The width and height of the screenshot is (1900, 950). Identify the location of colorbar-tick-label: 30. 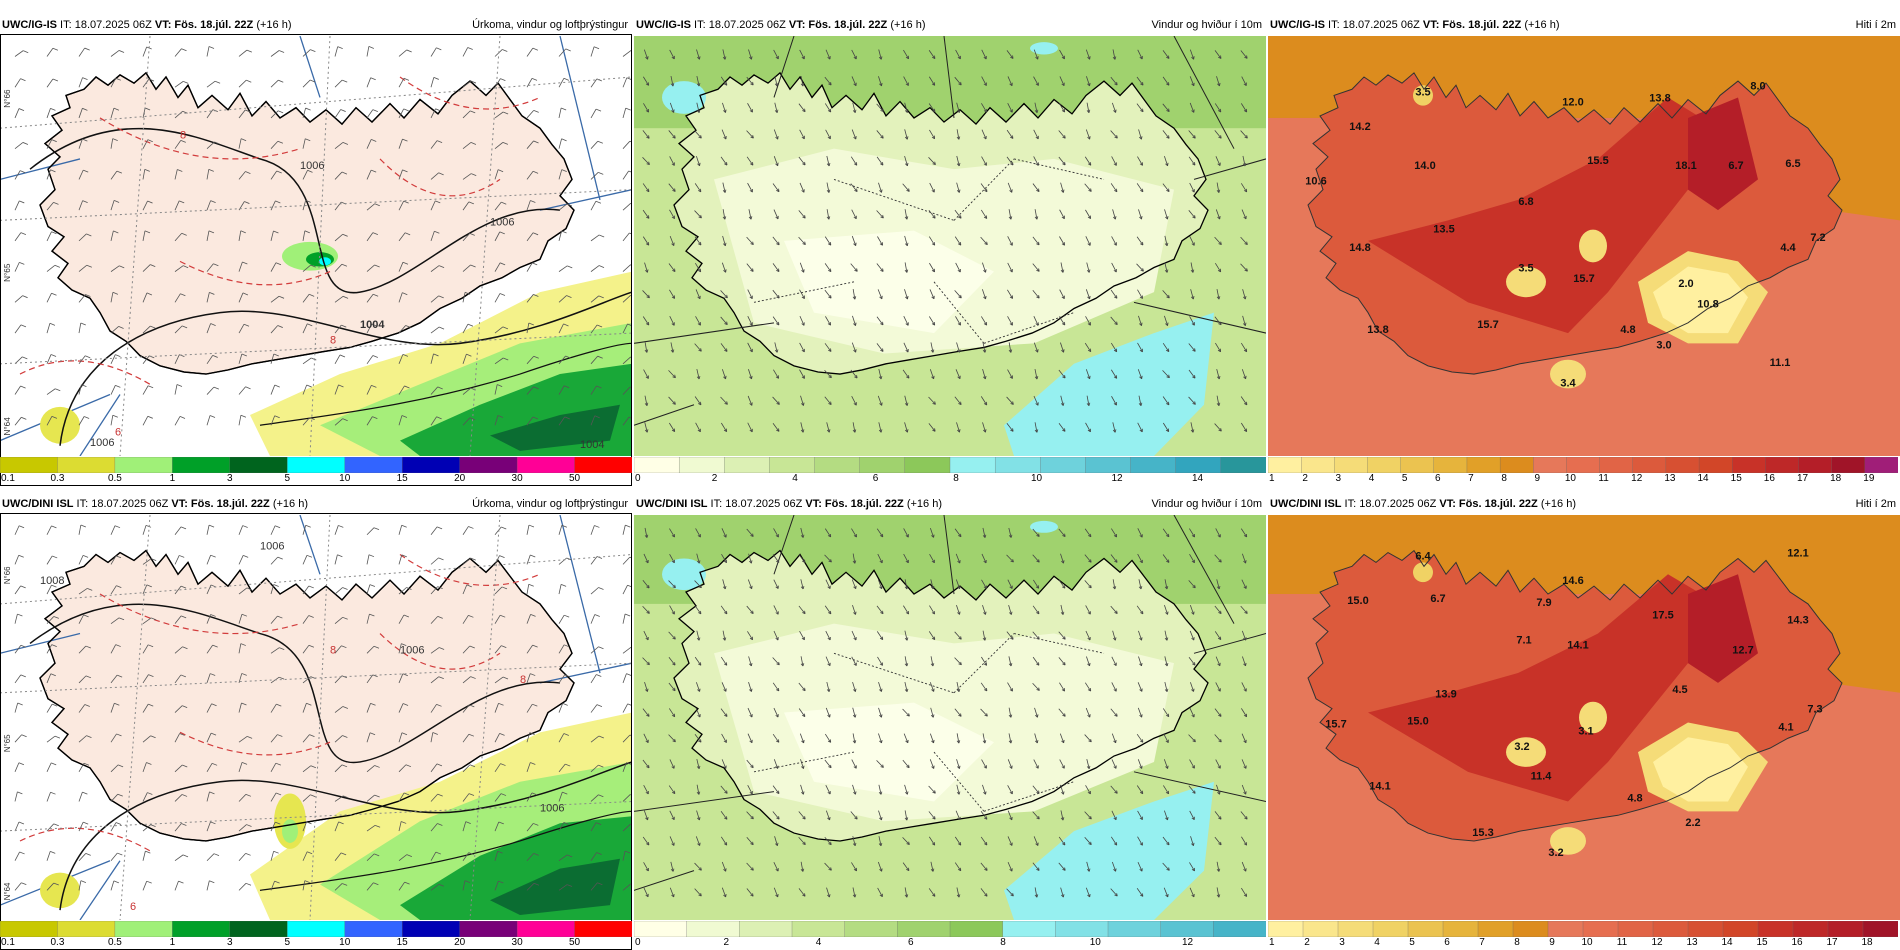
(517, 942).